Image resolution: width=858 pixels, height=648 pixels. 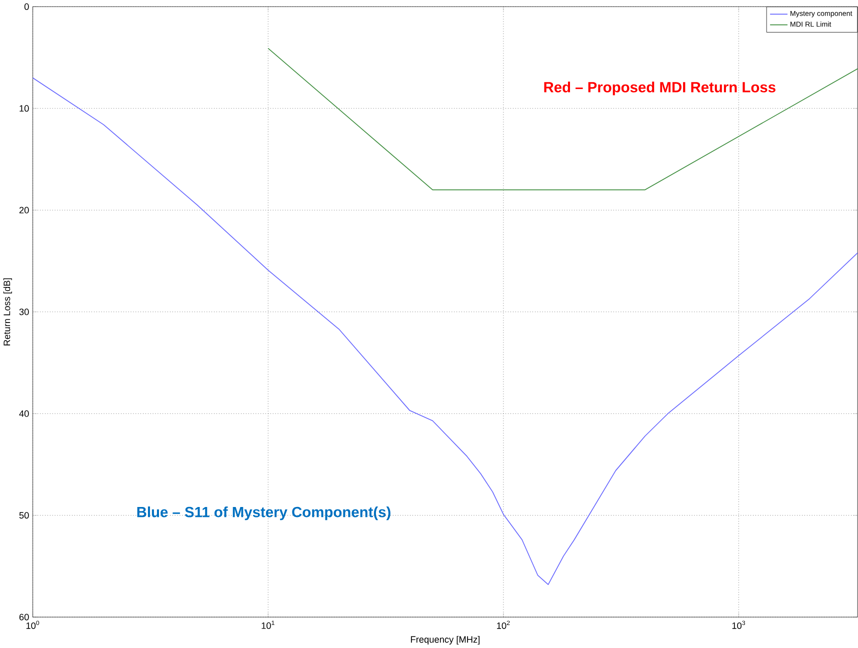 What do you see at coordinates (268, 624) in the screenshot?
I see `x-tick-label: 10$^{1}$` at bounding box center [268, 624].